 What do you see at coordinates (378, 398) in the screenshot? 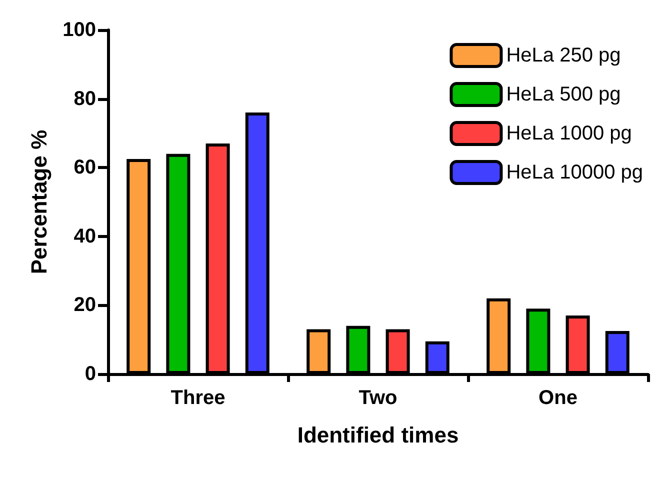
I see `x-tick-label: Two` at bounding box center [378, 398].